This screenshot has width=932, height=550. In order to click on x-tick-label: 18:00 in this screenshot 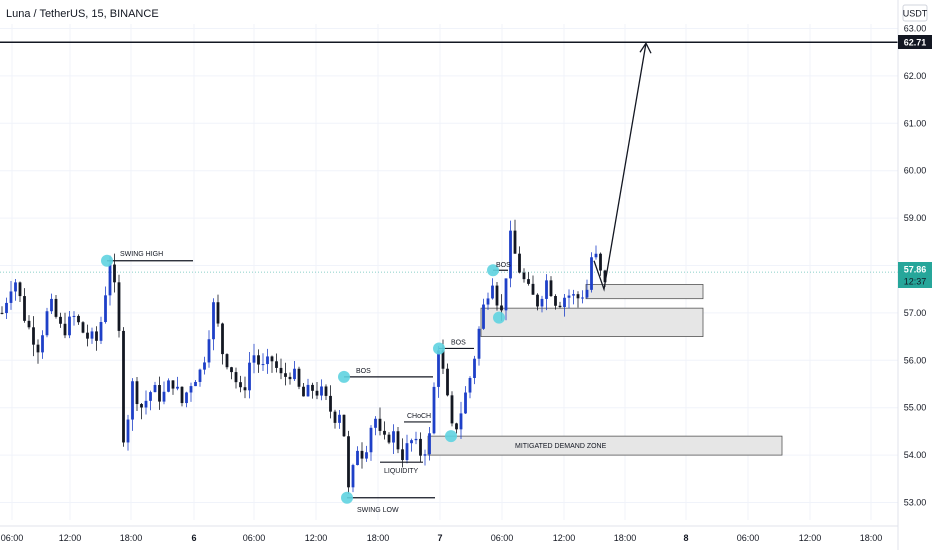, I will do `click(625, 538)`.